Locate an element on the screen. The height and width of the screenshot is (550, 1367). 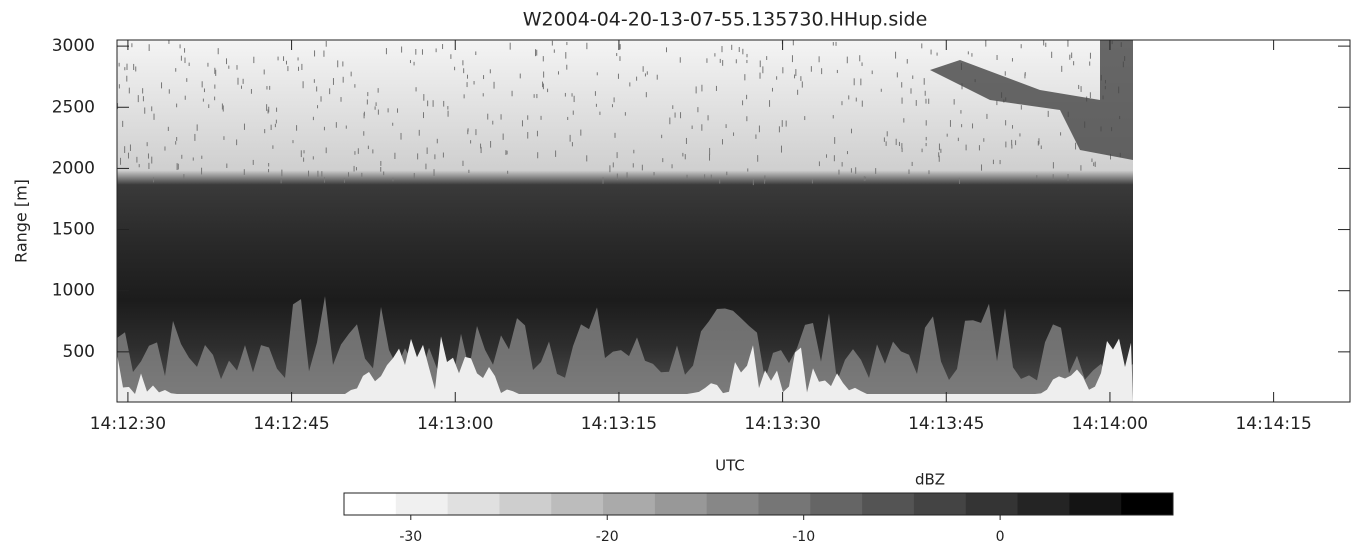
x-tick-label: 14:13:15 is located at coordinates (619, 424).